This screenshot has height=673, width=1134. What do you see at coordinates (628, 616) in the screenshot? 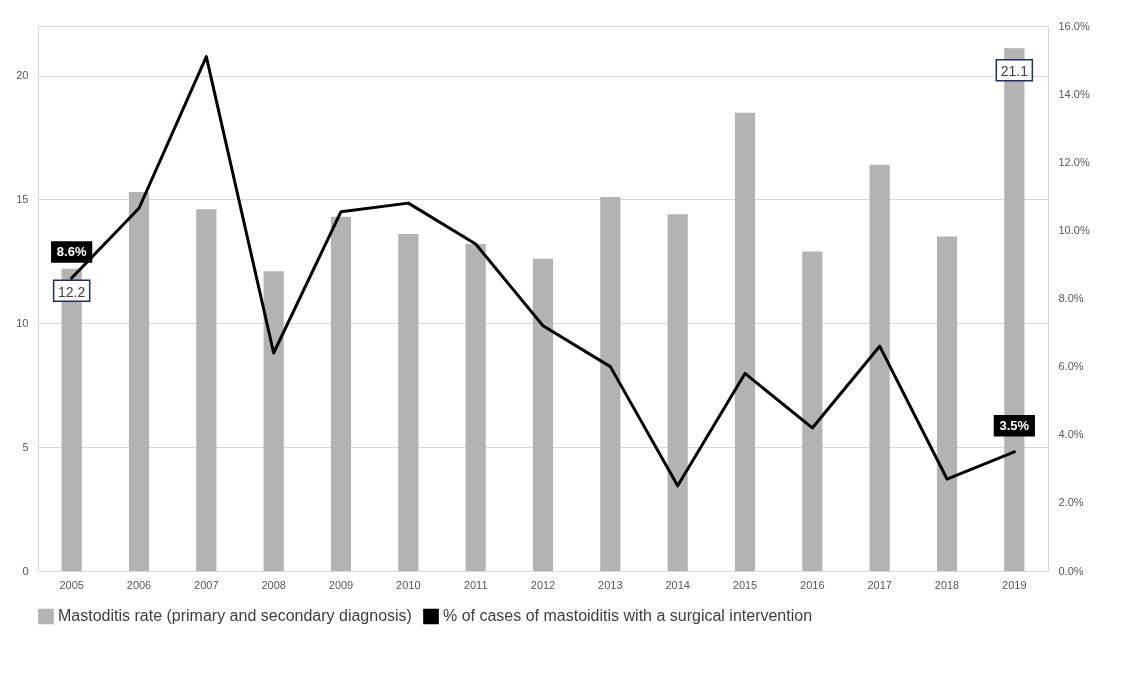
I see `legend-label: % of cases of mastoiditis with a surgical intervention` at bounding box center [628, 616].